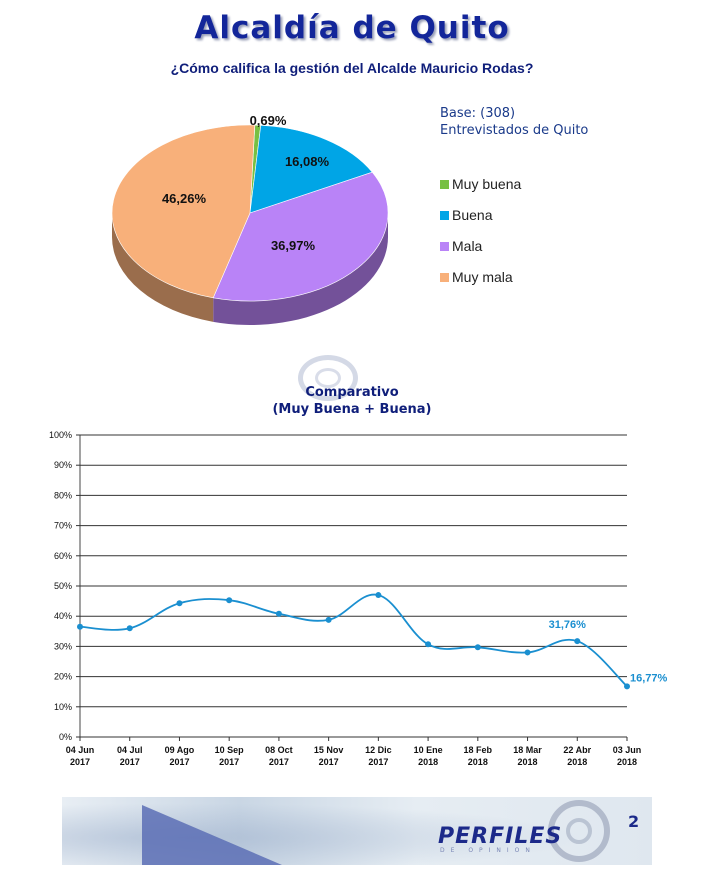 The height and width of the screenshot is (871, 704). What do you see at coordinates (329, 762) in the screenshot?
I see `x-tick-year-5: 2017` at bounding box center [329, 762].